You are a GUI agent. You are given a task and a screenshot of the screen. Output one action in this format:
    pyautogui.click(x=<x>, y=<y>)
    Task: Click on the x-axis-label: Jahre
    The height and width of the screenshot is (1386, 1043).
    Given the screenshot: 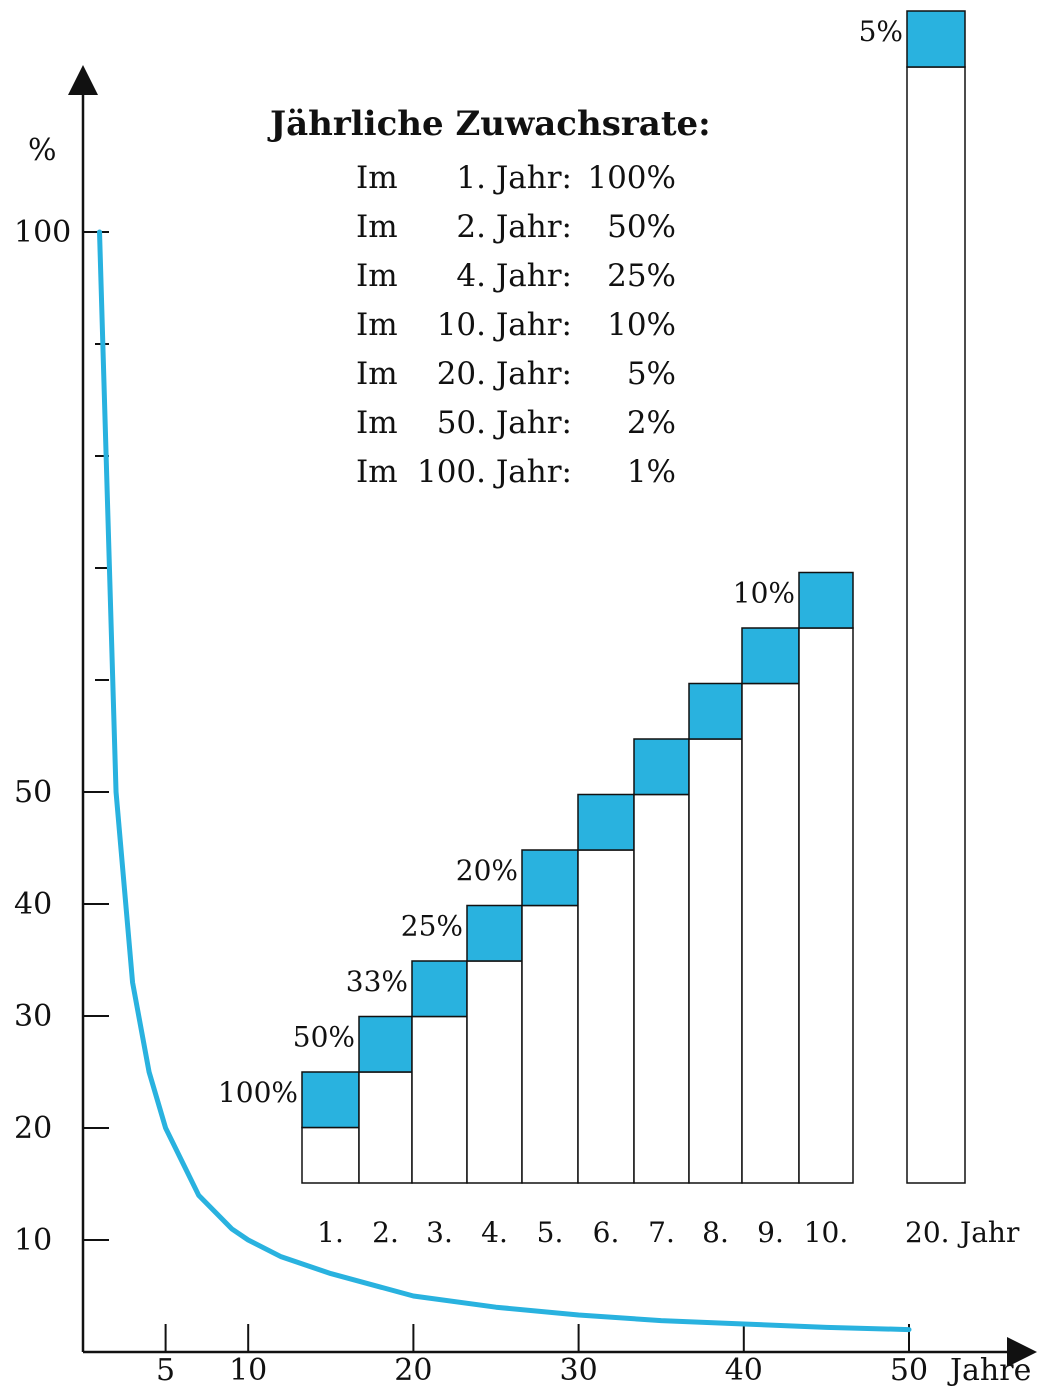 What is the action you would take?
    pyautogui.click(x=989, y=1369)
    